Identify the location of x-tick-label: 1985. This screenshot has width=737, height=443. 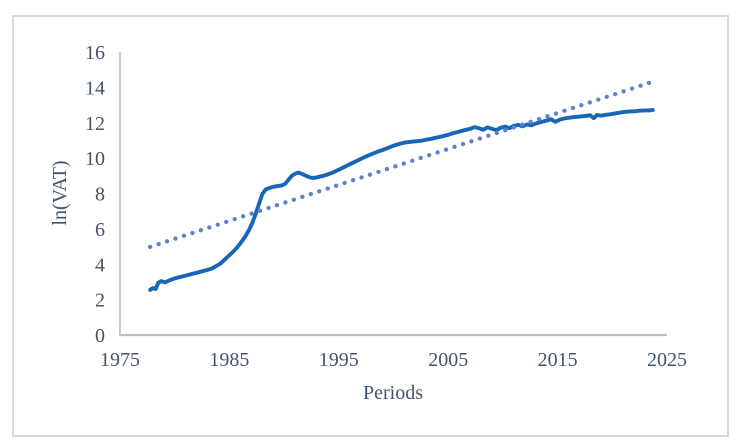
(229, 360).